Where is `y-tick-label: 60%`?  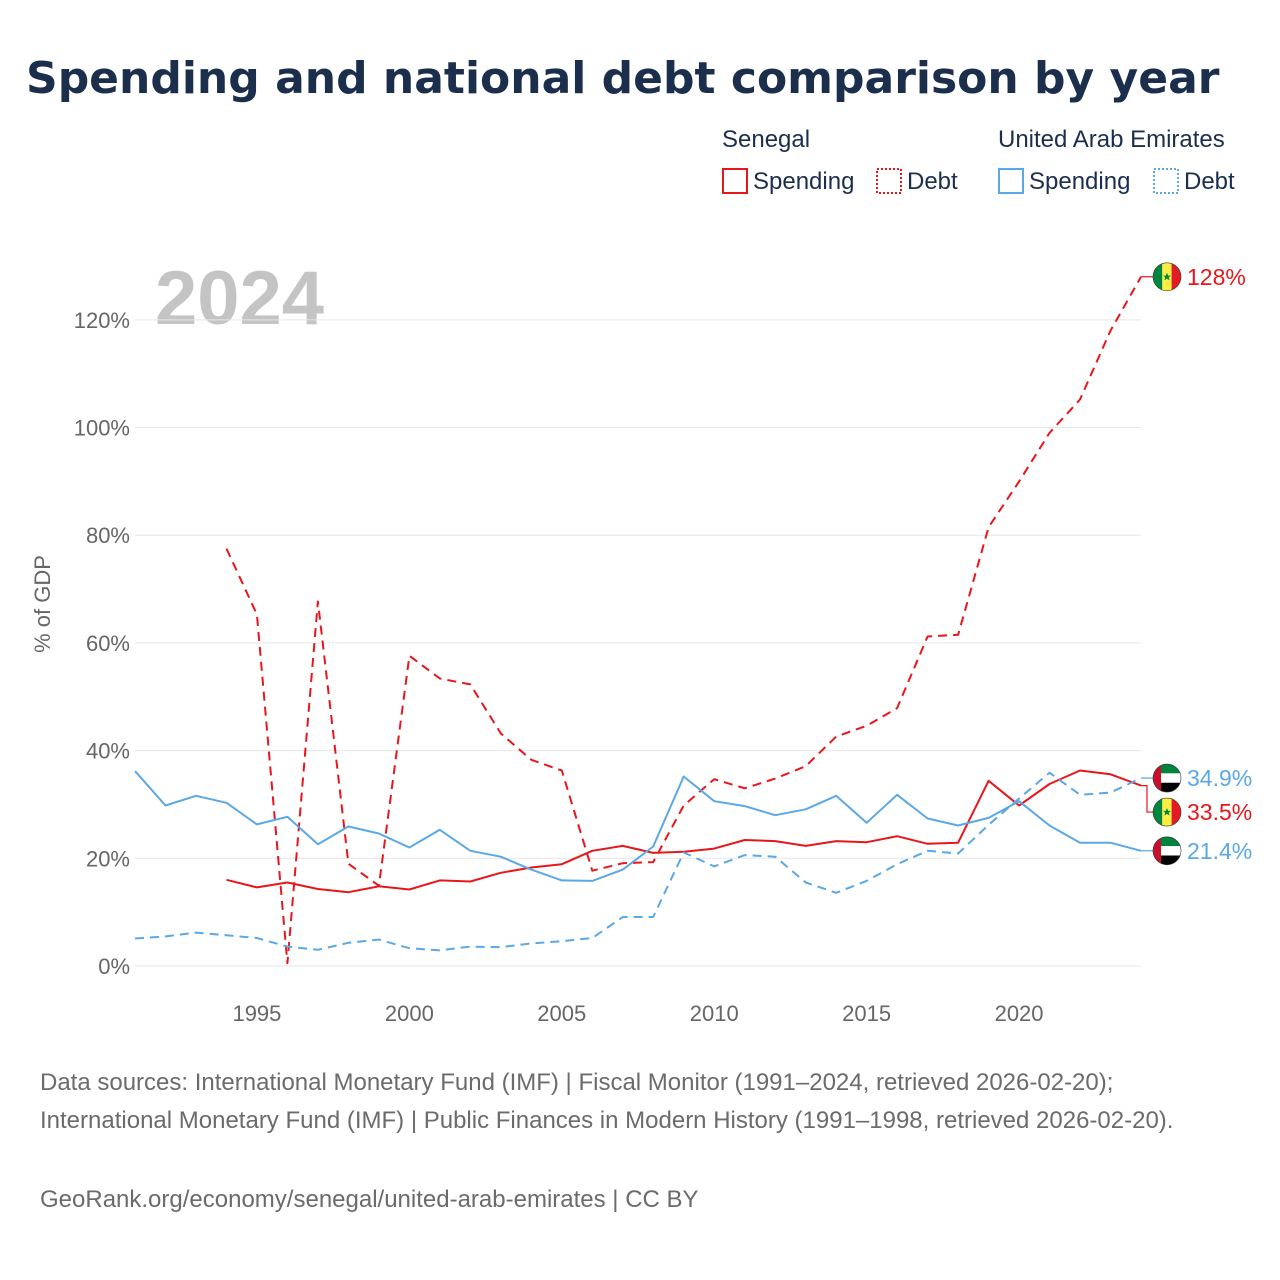 y-tick-label: 60% is located at coordinates (108, 643).